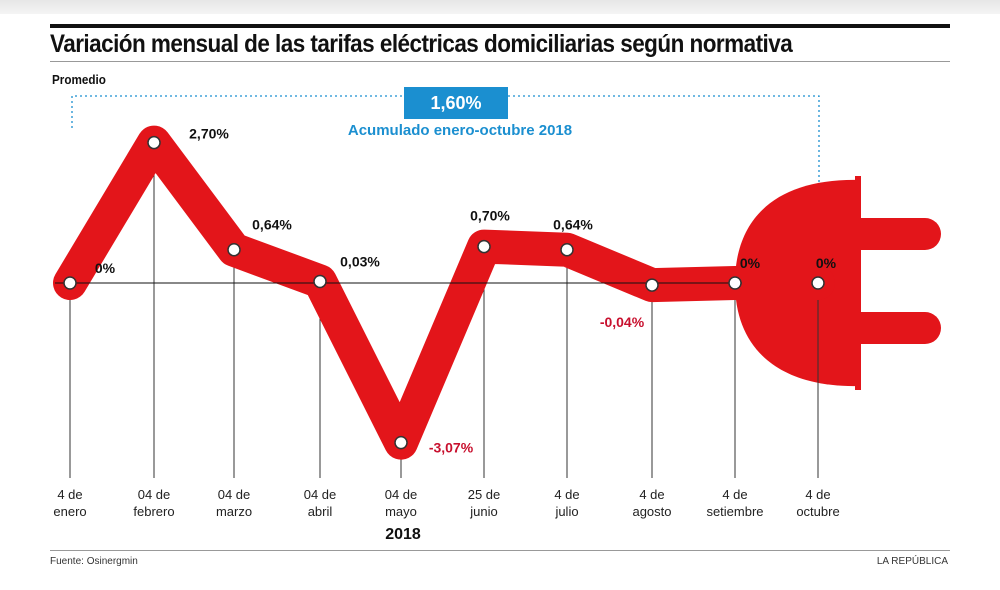 The height and width of the screenshot is (590, 1000). Describe the element at coordinates (403, 534) in the screenshot. I see `x-axis-year-label: 2018` at that location.